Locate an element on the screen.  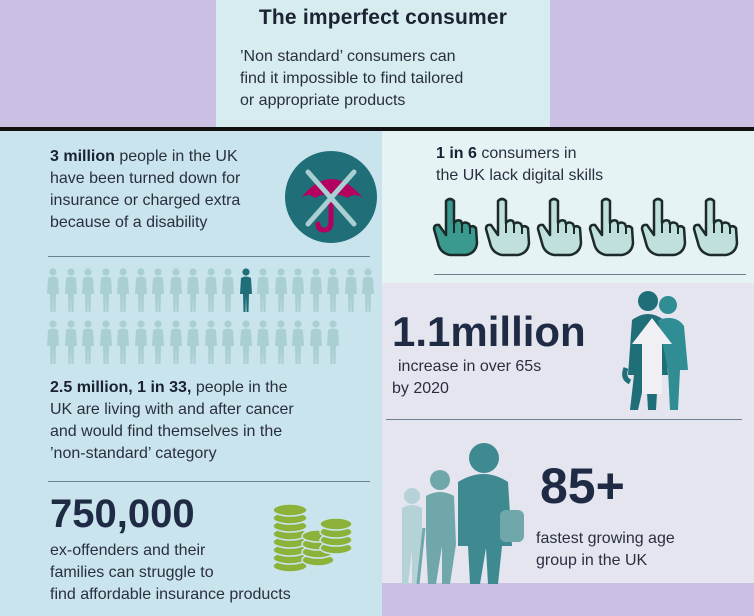
ageing-line: by 2020 is located at coordinates (420, 388).